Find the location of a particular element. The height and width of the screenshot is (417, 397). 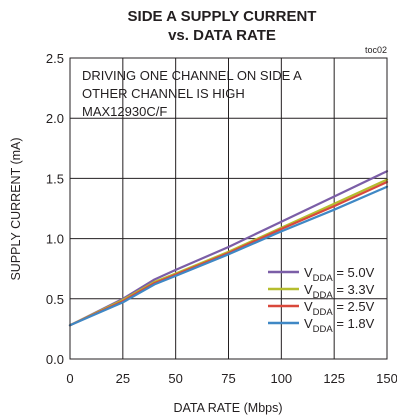

y-tick-label: 2.0 is located at coordinates (55, 118).